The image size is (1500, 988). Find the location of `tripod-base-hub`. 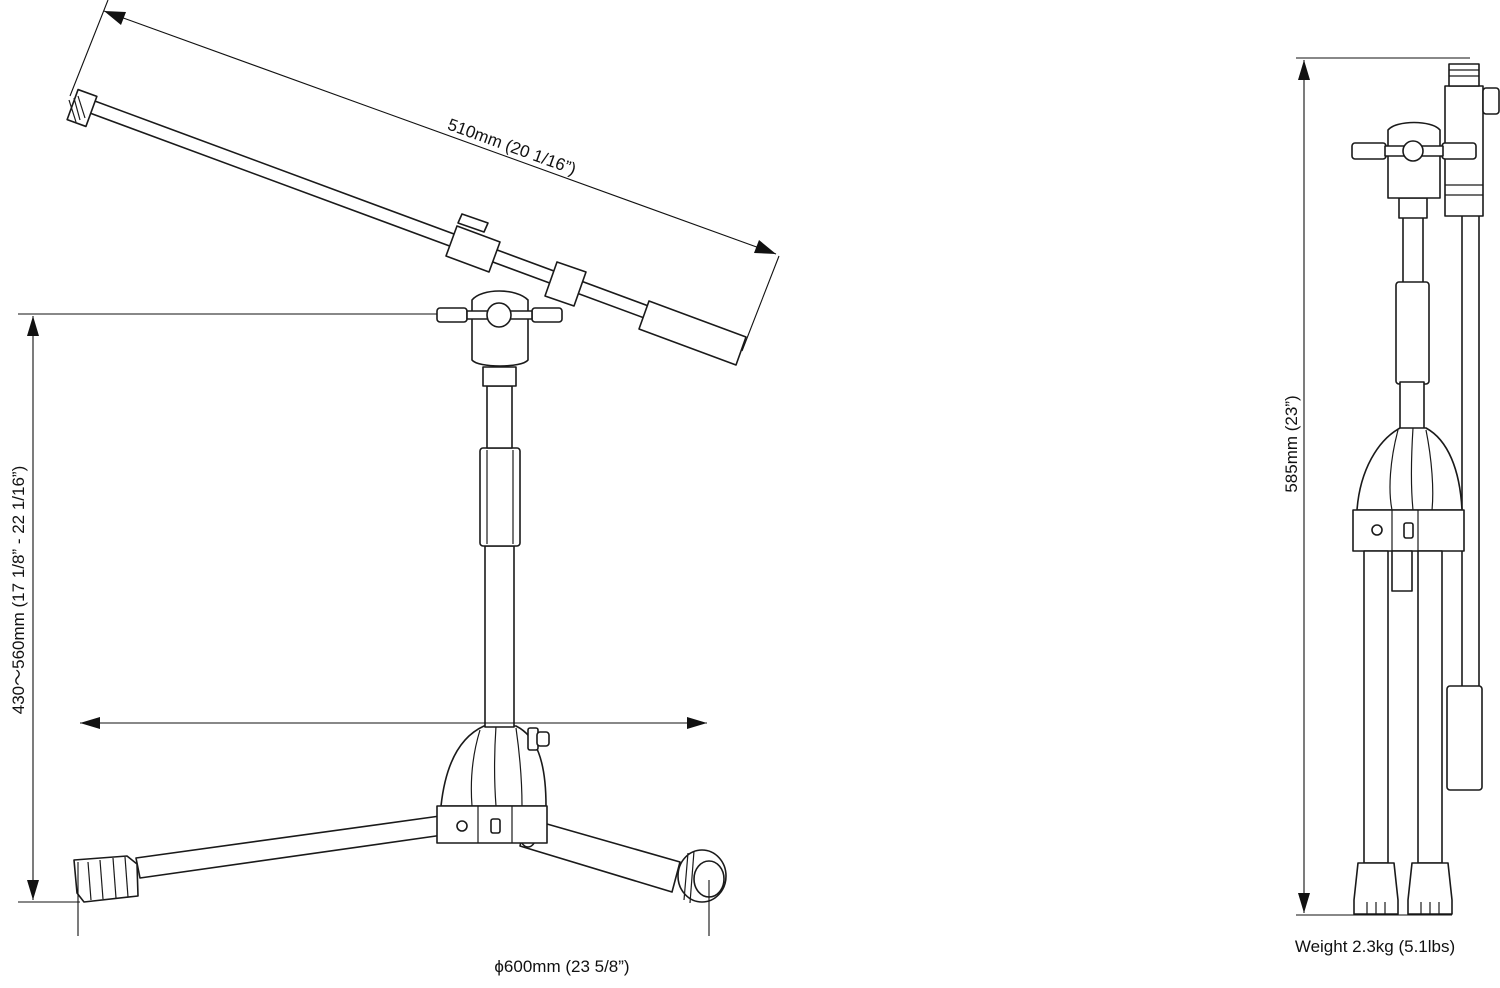

tripod-base-hub is located at coordinates (493, 784).